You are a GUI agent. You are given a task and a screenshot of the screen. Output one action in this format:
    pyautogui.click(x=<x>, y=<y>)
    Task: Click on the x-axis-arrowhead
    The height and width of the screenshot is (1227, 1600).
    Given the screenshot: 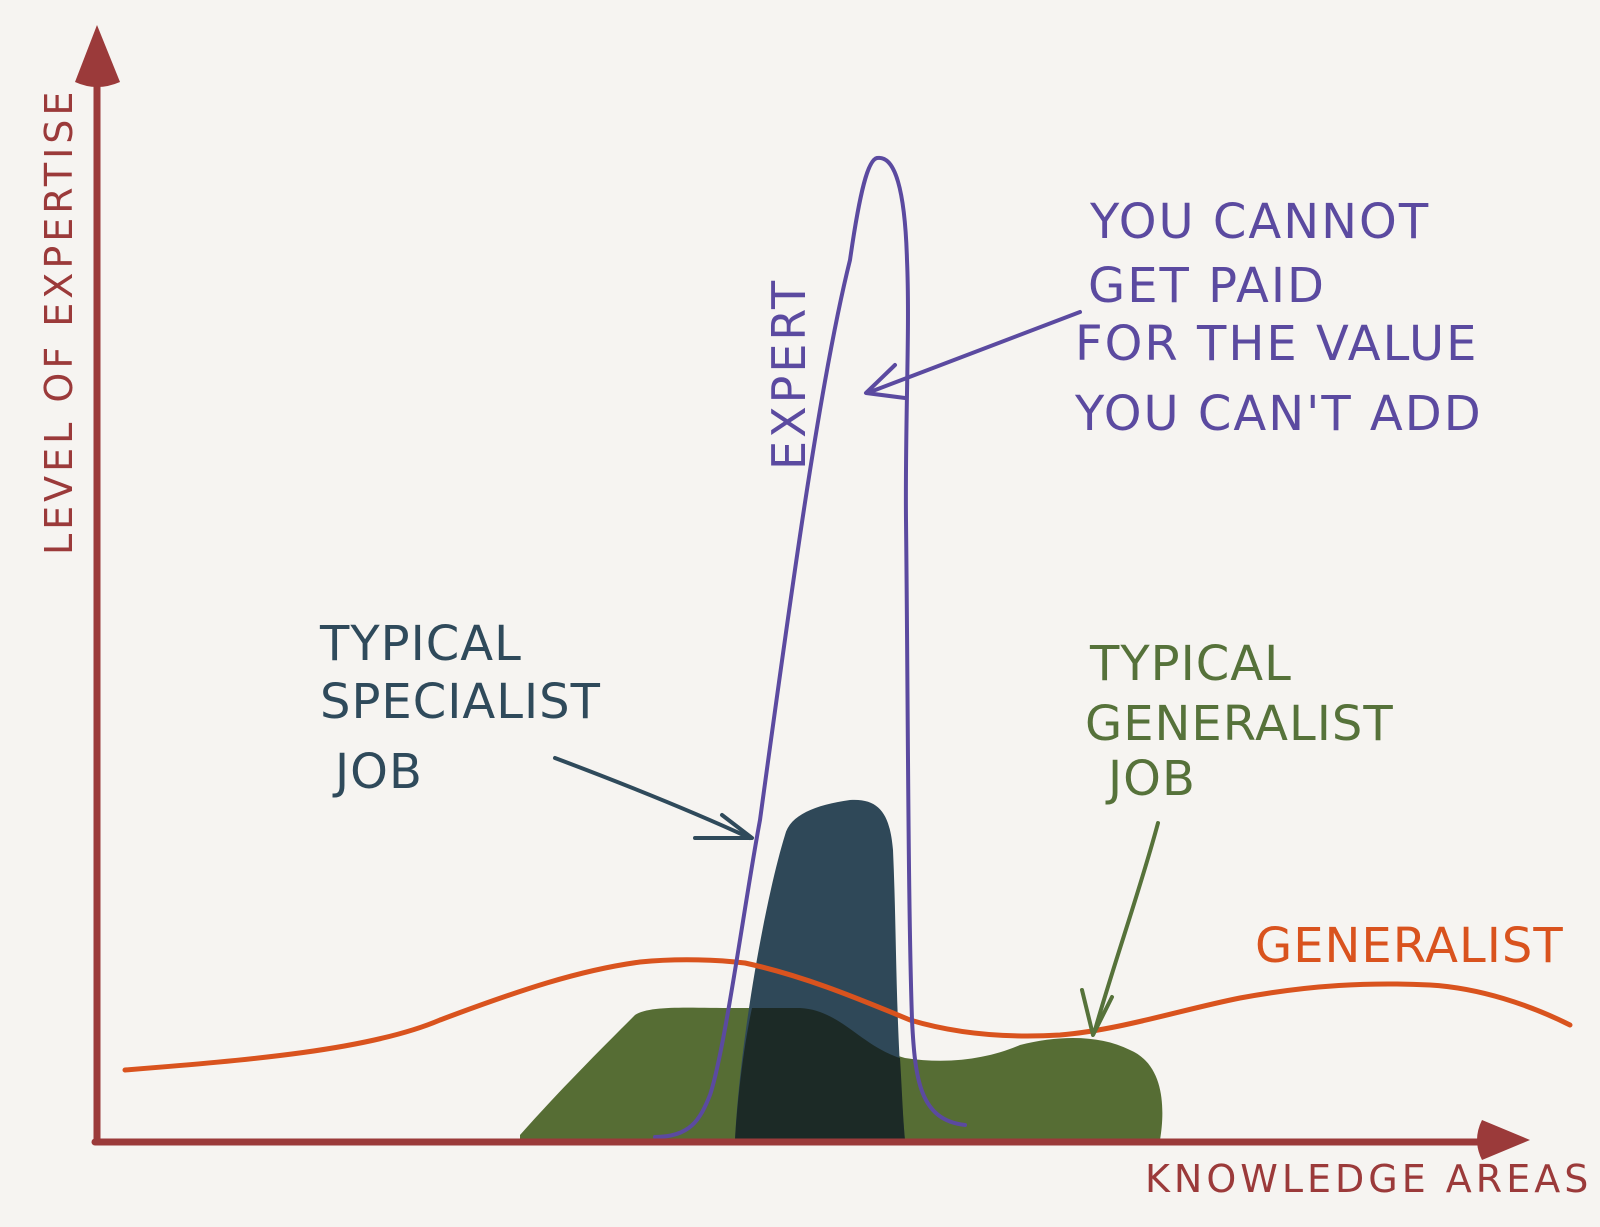 What is the action you would take?
    pyautogui.click(x=1503, y=1140)
    